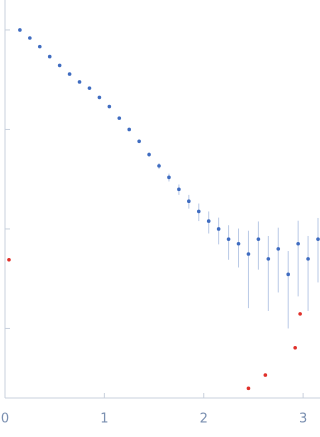 The width and height of the screenshot is (320, 437). I want to click on x-tick-label: 3, so click(303, 419).